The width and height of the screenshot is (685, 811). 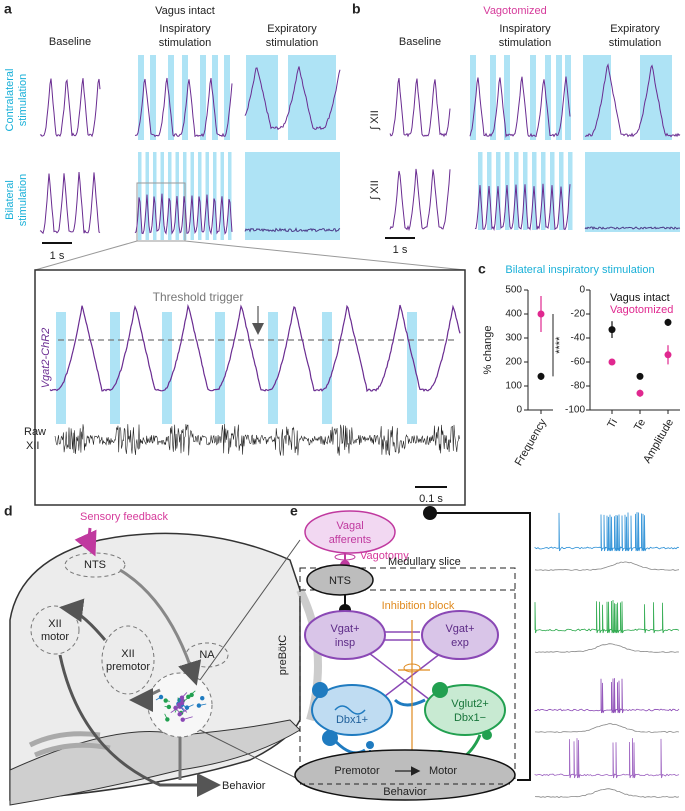 I want to click on region-label: Behavior, so click(x=244, y=786).